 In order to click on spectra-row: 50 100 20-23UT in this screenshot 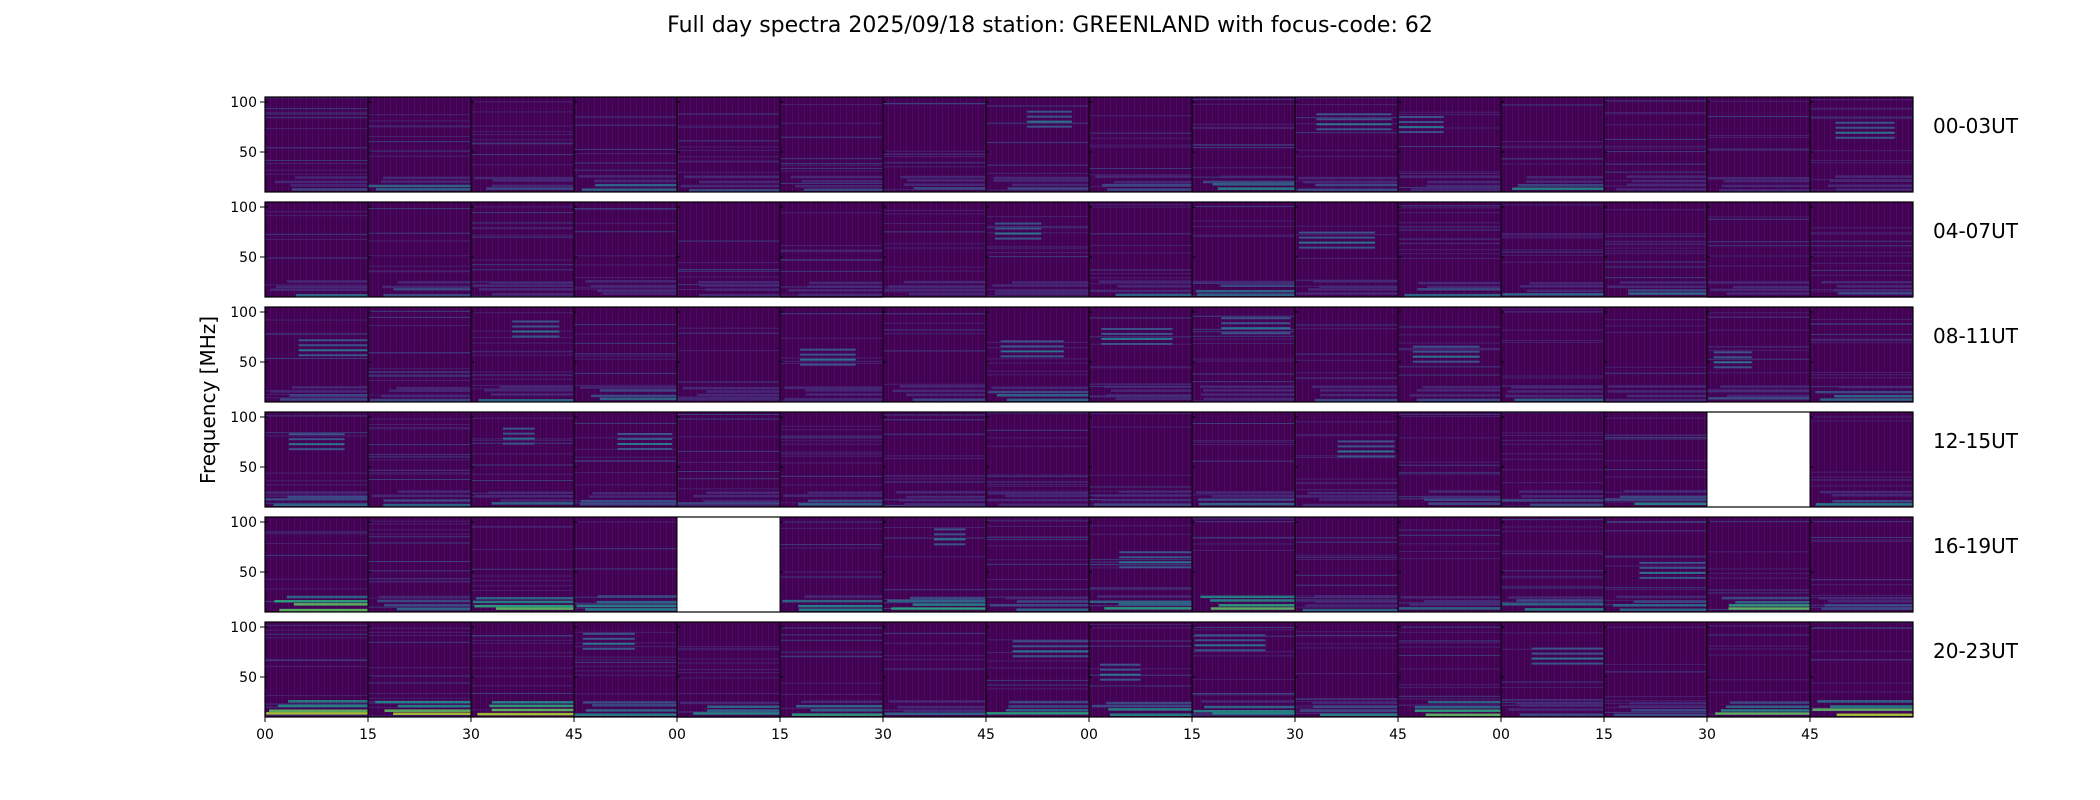, I will do `click(1124, 669)`.